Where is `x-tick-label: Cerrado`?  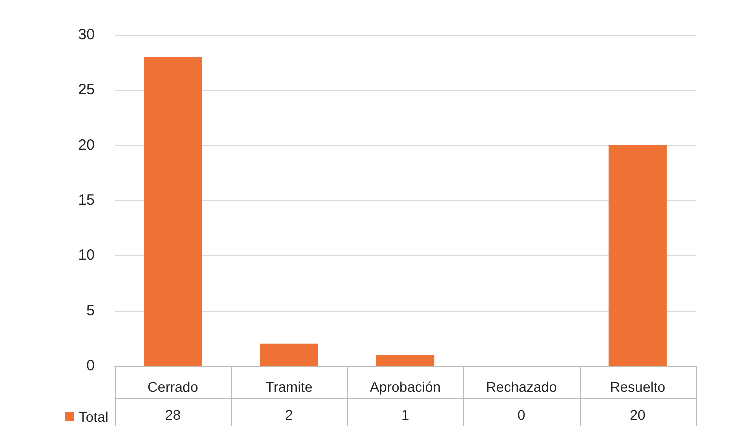
x-tick-label: Cerrado is located at coordinates (173, 387).